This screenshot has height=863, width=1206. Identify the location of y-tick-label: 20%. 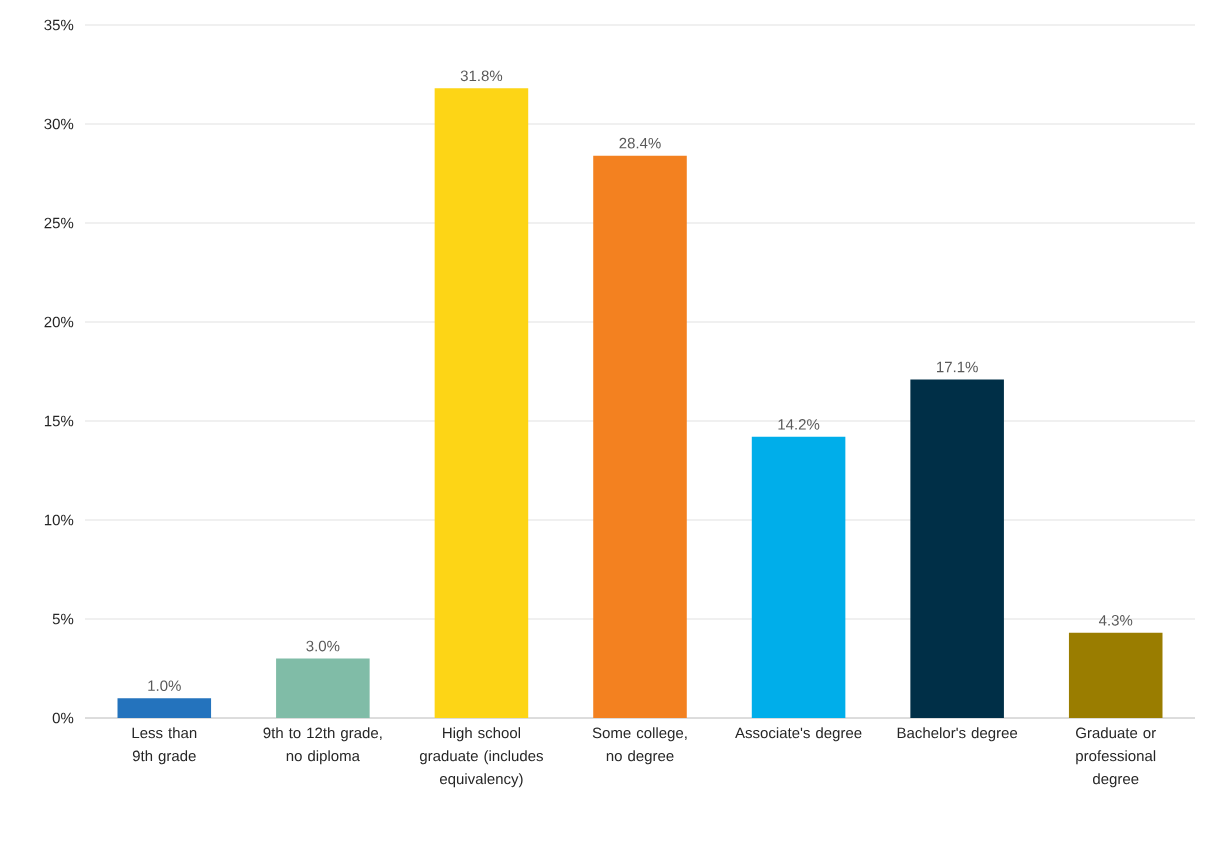
(59, 322).